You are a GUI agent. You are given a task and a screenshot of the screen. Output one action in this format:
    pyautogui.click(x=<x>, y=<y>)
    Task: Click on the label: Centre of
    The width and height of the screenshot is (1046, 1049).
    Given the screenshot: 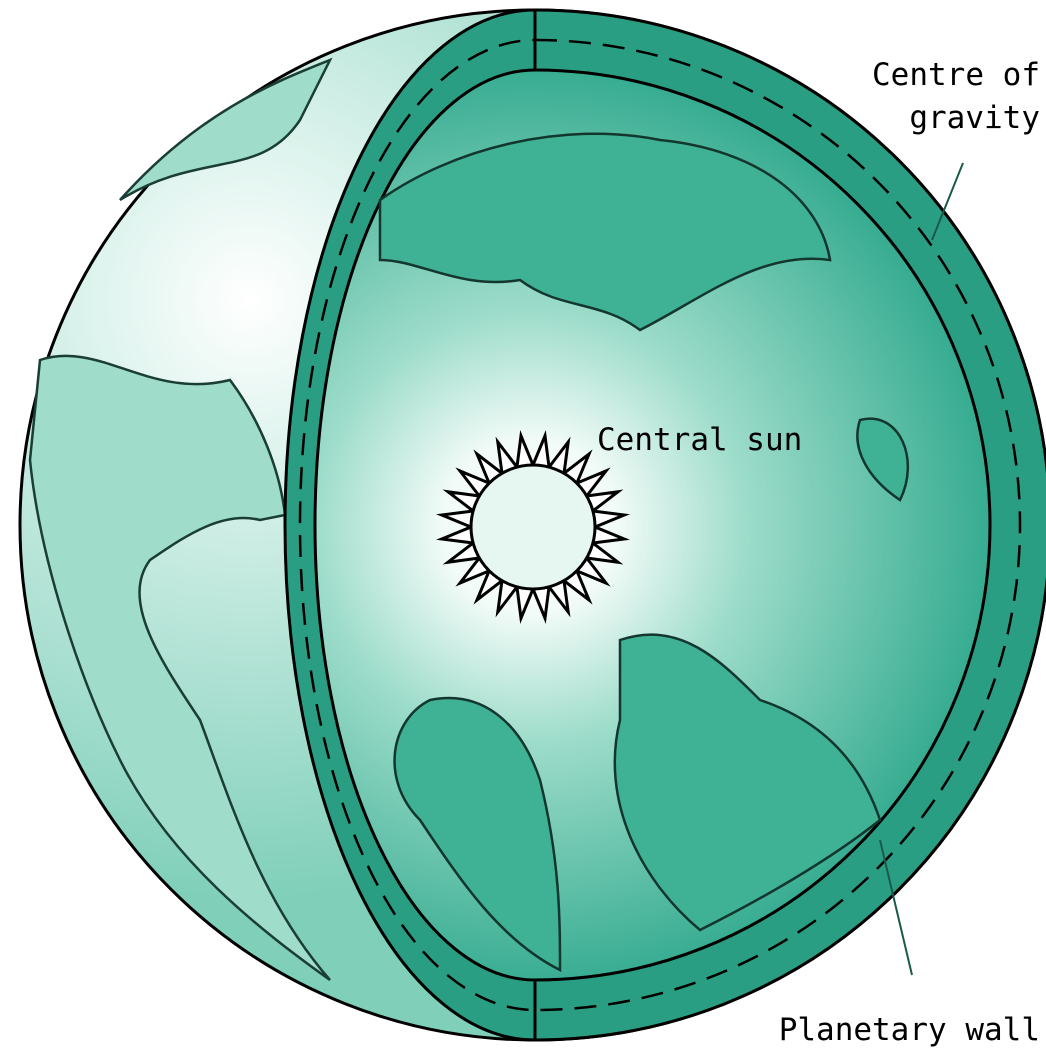 What is the action you would take?
    pyautogui.click(x=956, y=75)
    